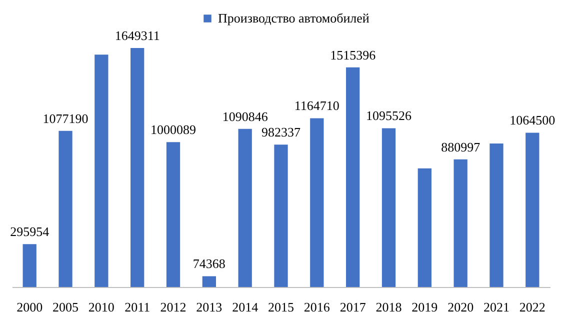 The height and width of the screenshot is (320, 565). What do you see at coordinates (281, 132) in the screenshot?
I see `data-label: 982337` at bounding box center [281, 132].